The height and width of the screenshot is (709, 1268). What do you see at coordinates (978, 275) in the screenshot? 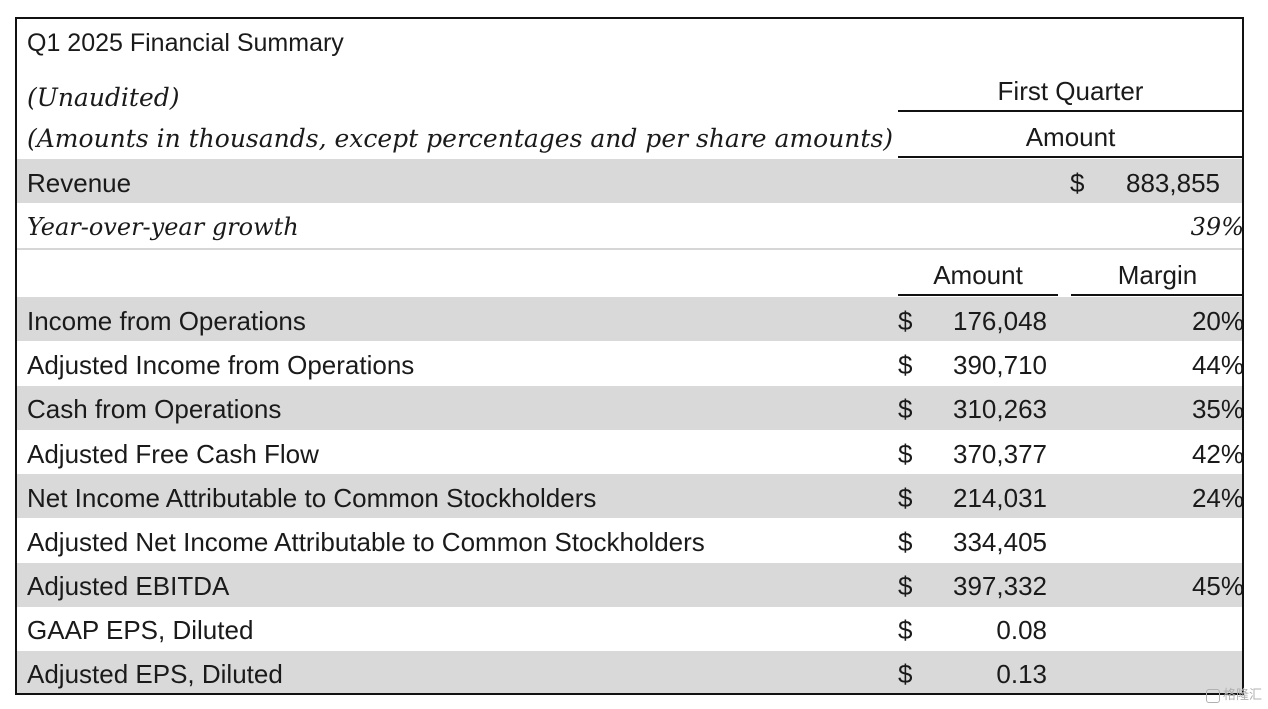
I see `subheader-amount: Amount` at bounding box center [978, 275].